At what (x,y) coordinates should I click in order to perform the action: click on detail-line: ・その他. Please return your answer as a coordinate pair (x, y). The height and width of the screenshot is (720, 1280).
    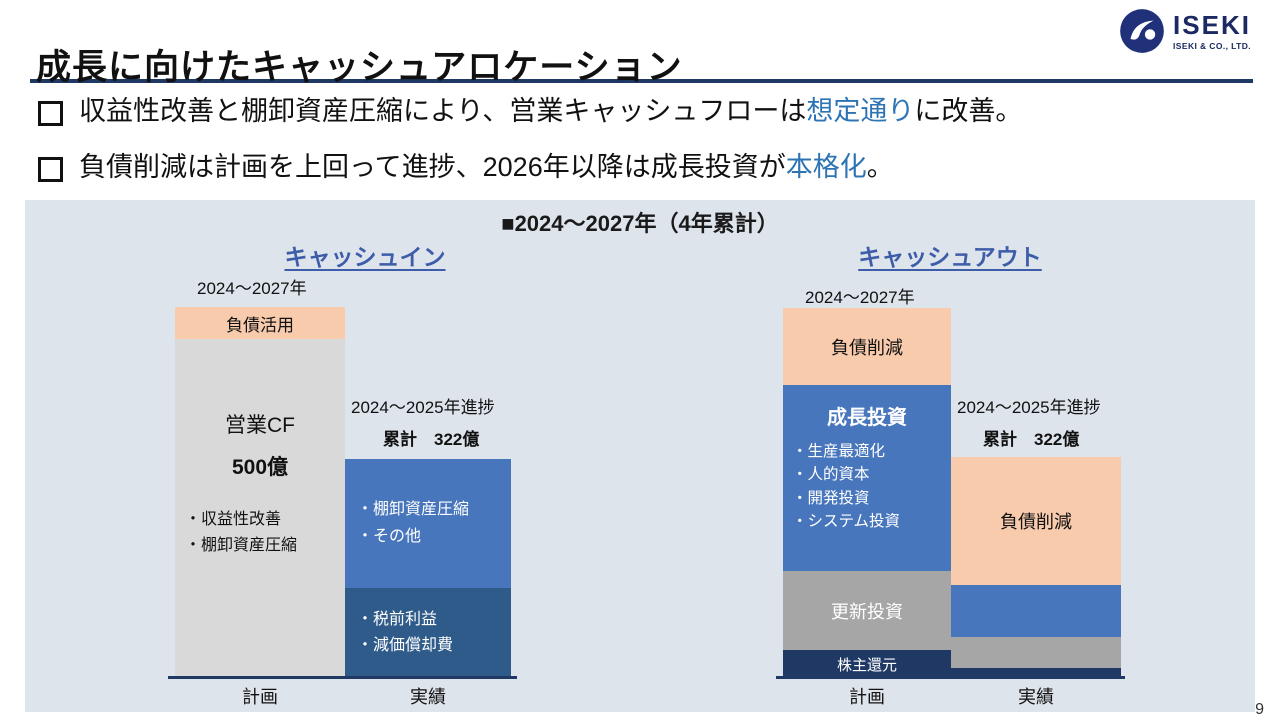
    Looking at the image, I should click on (389, 536).